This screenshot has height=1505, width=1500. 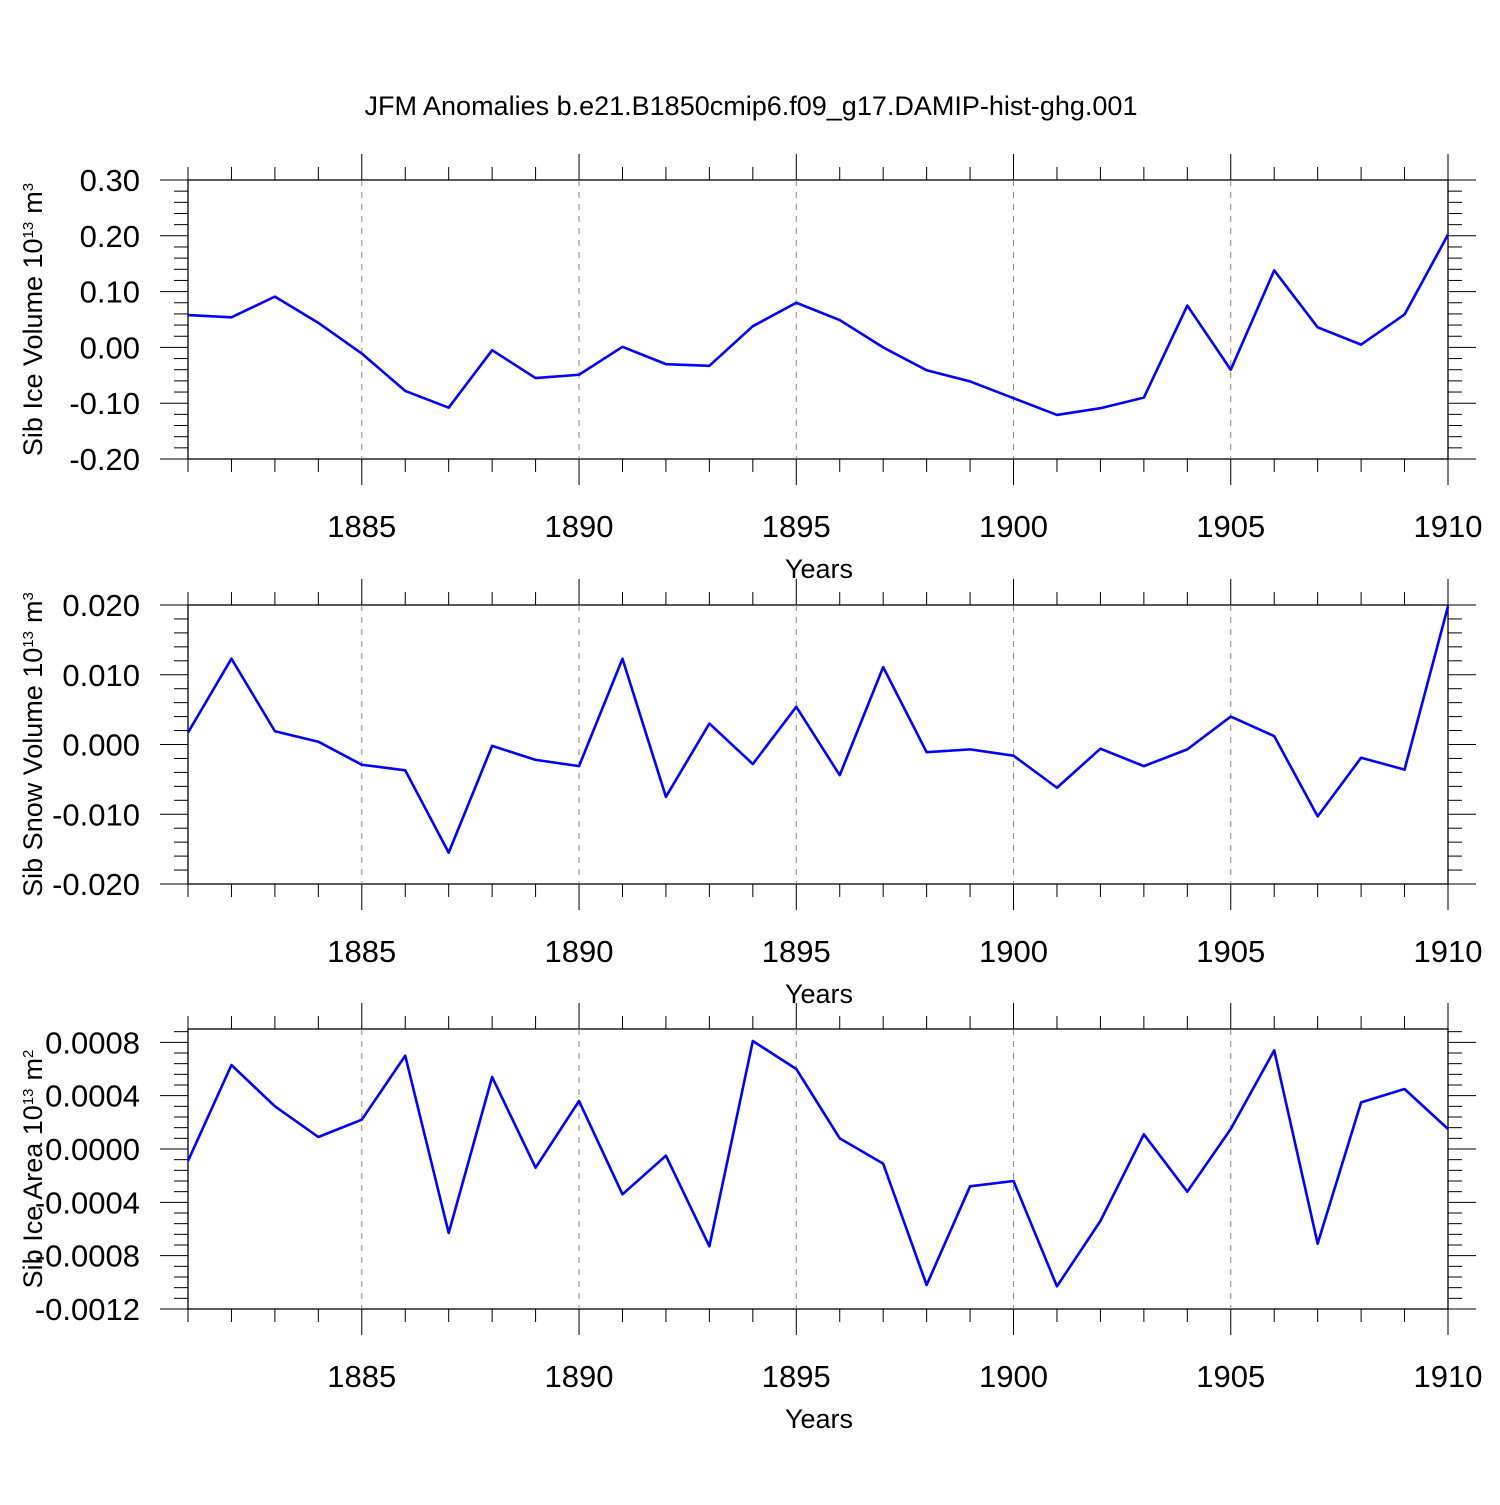 I want to click on y-tick-label: 0.020, so click(x=101, y=605).